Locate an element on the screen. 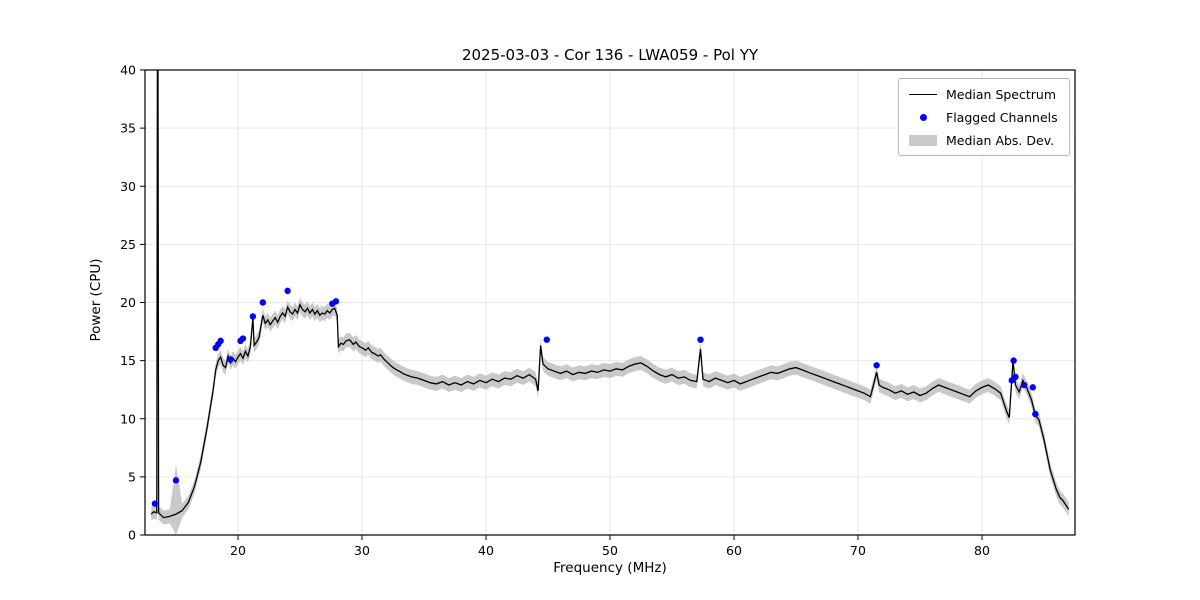 The height and width of the screenshot is (600, 1200). legend-label: Flagged Channels is located at coordinates (1002, 117).